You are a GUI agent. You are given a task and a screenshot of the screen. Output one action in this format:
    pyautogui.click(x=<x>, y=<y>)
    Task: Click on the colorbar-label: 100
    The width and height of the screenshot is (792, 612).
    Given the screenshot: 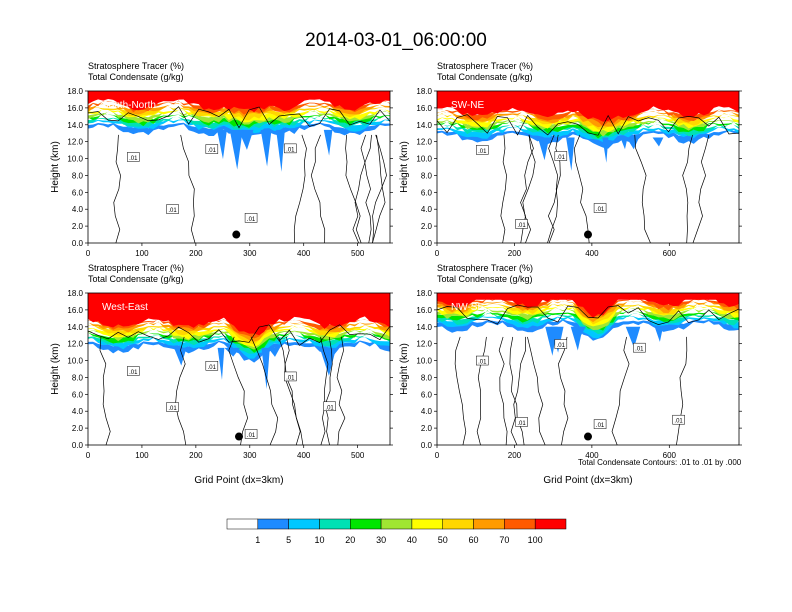 What is the action you would take?
    pyautogui.click(x=535, y=540)
    